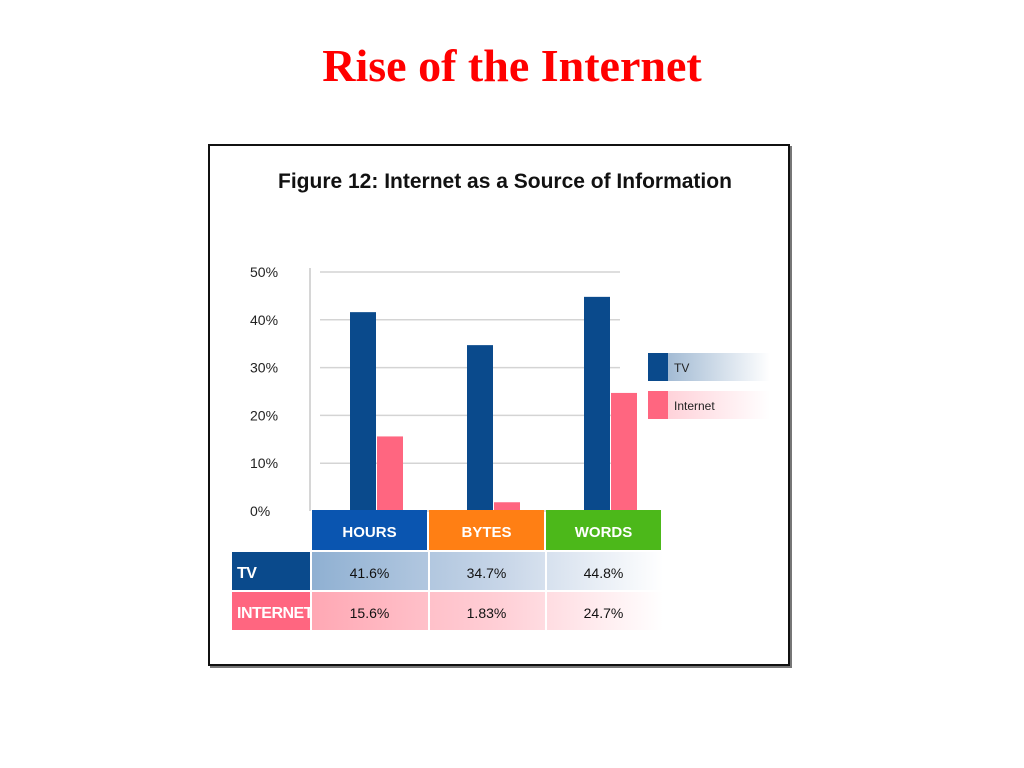  What do you see at coordinates (275, 613) in the screenshot?
I see `row-label-internet: INTERNET` at bounding box center [275, 613].